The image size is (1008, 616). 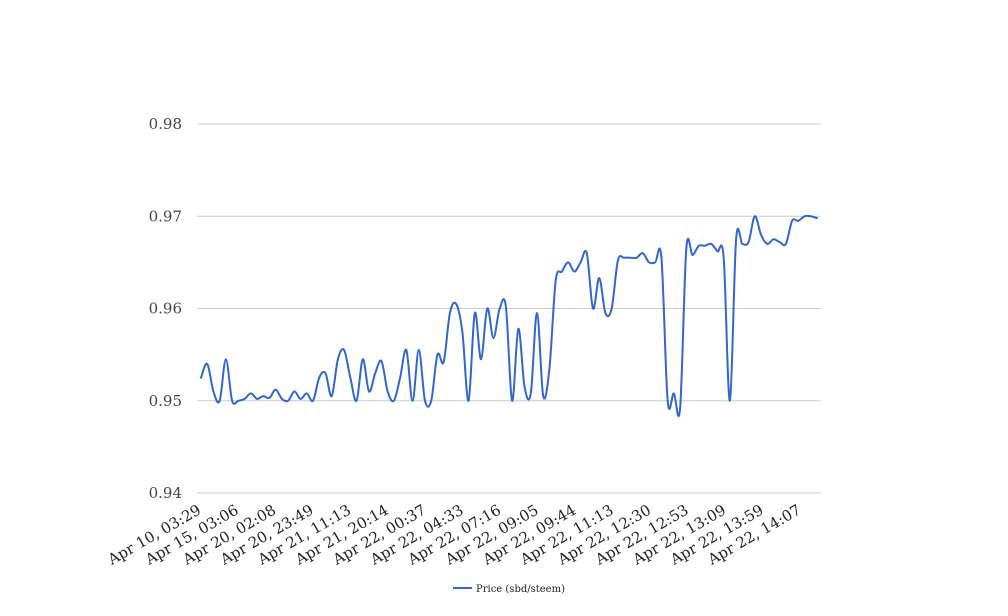 I want to click on y-tick-label: 0.98, so click(x=165, y=124).